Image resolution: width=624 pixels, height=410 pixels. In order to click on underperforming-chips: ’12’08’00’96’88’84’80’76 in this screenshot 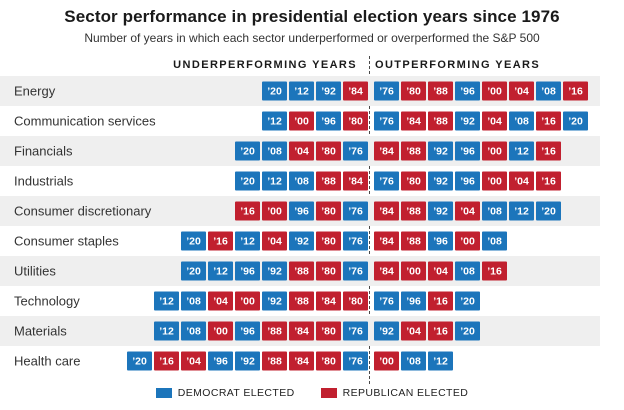, I will do `click(261, 331)`.